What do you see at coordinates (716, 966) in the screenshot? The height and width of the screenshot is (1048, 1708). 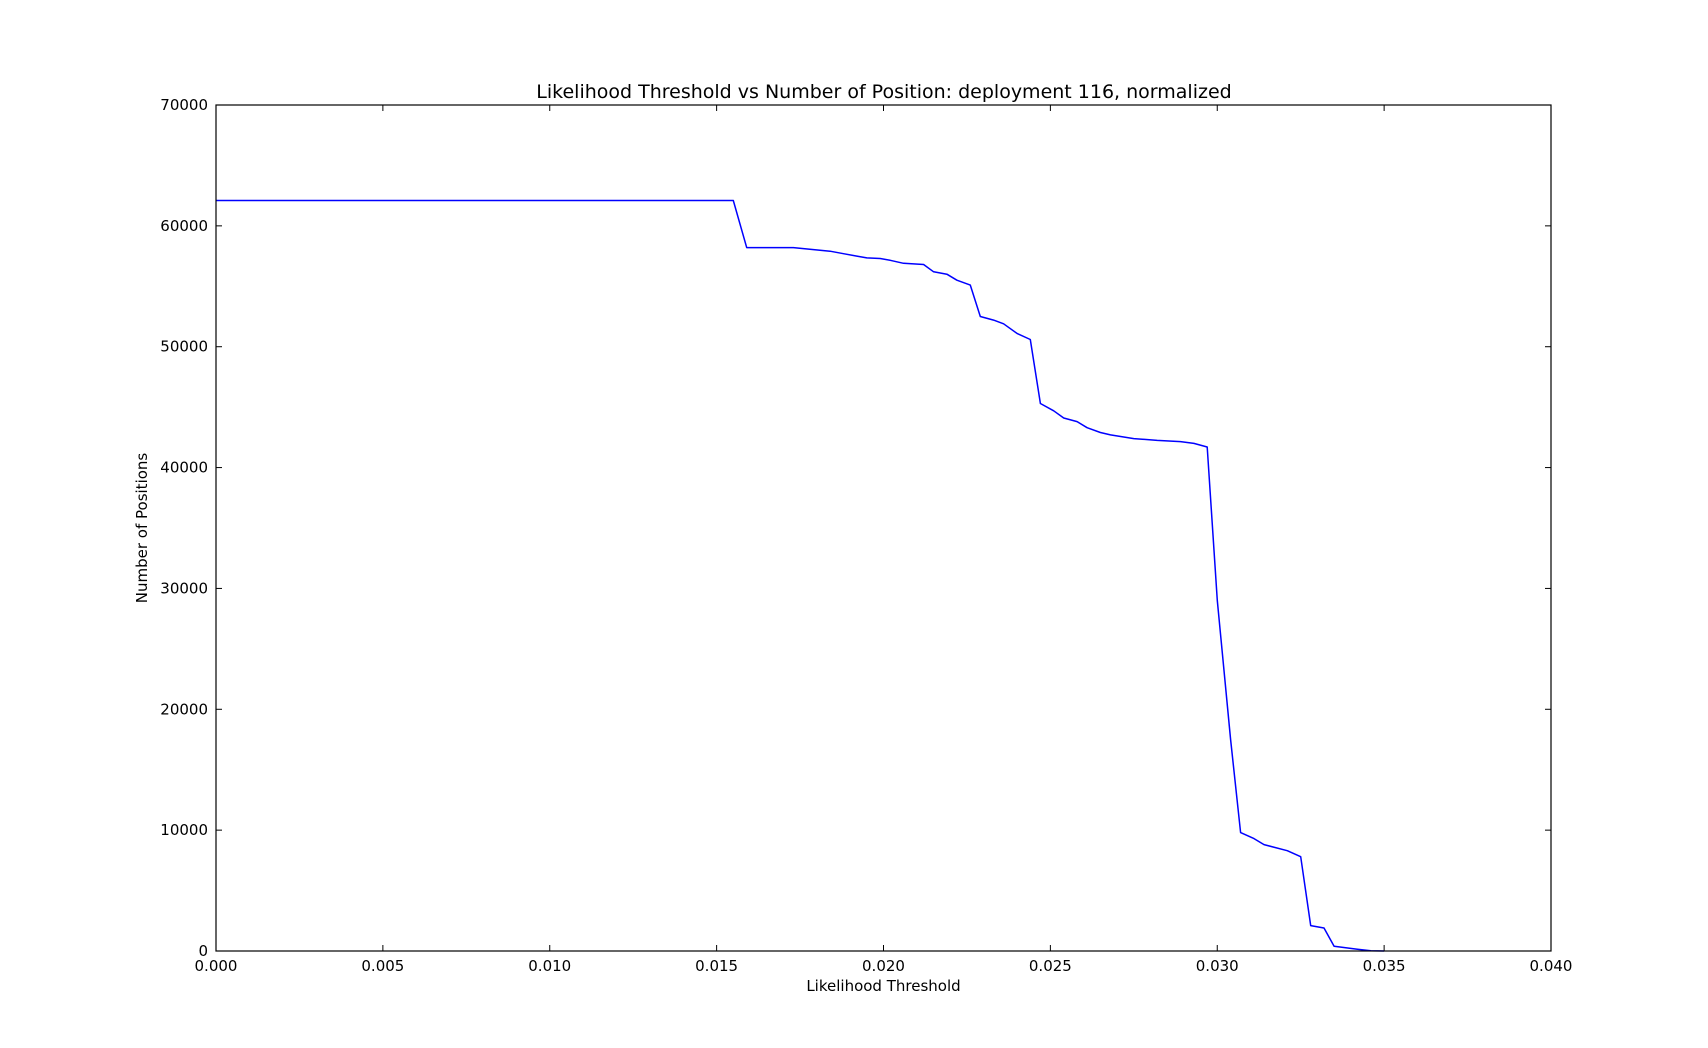 I see `x-tick-label: 0.015` at bounding box center [716, 966].